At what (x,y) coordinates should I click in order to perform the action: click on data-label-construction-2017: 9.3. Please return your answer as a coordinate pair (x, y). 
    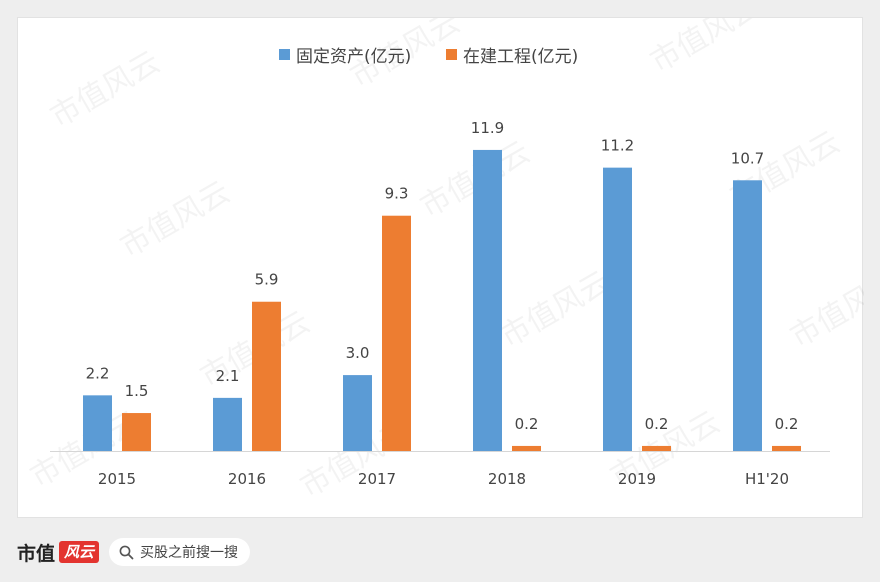
    Looking at the image, I should click on (397, 194).